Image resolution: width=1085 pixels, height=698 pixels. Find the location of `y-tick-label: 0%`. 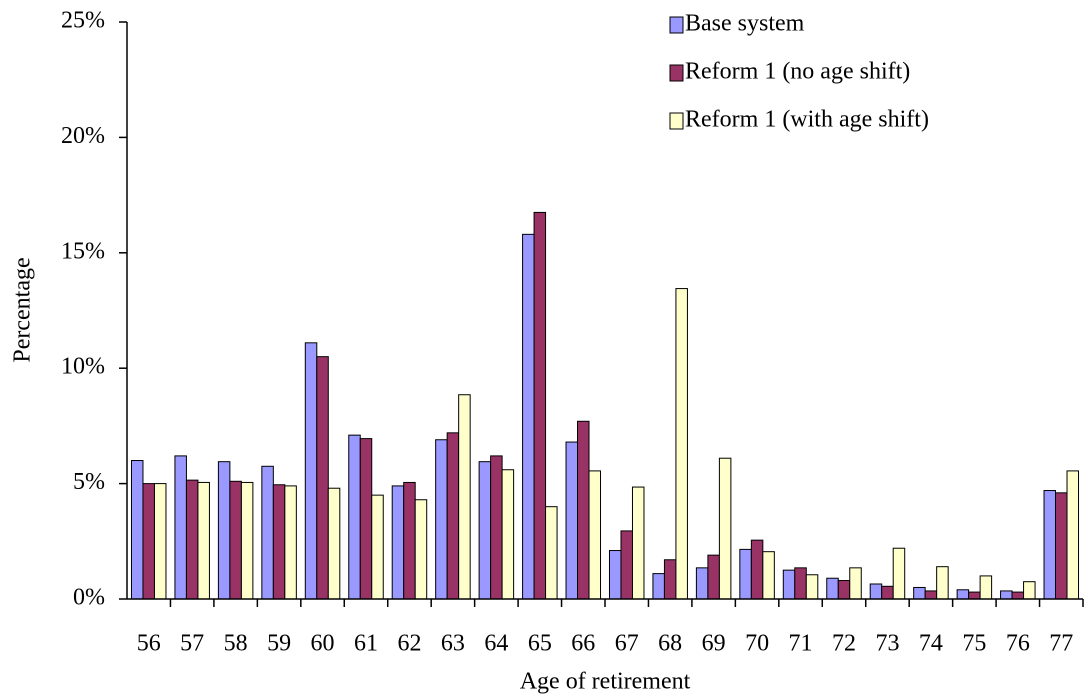

y-tick-label: 0% is located at coordinates (89, 598).